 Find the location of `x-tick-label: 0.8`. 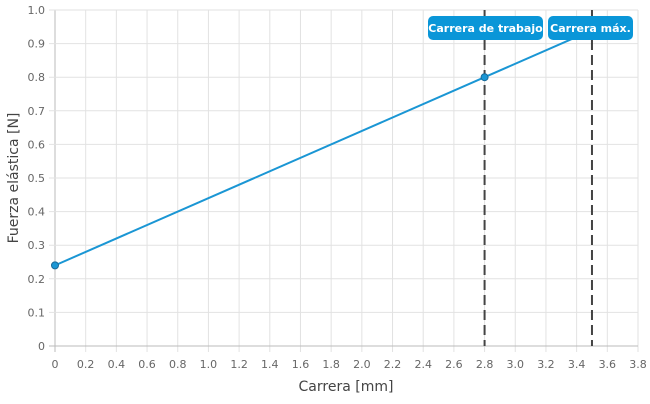

x-tick-label: 0.8 is located at coordinates (178, 364).